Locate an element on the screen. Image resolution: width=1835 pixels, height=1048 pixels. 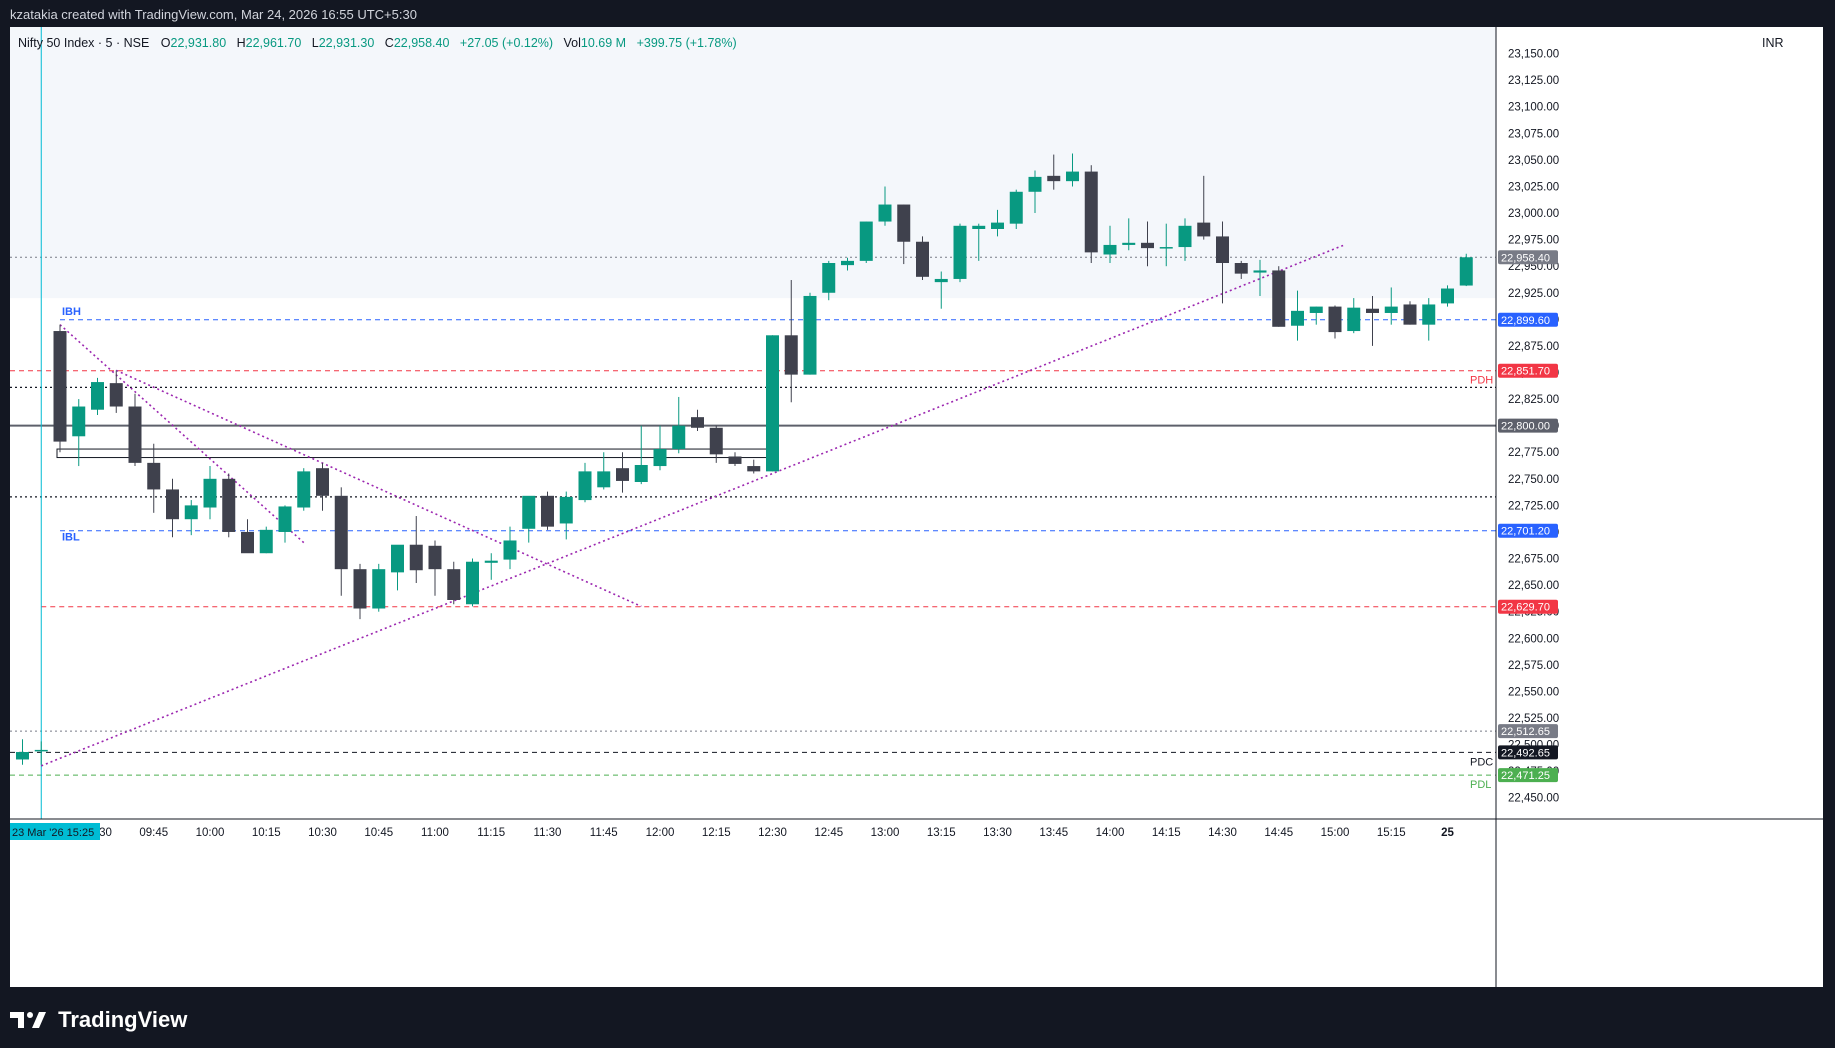
price-tag-IBH is located at coordinates (1528, 319).